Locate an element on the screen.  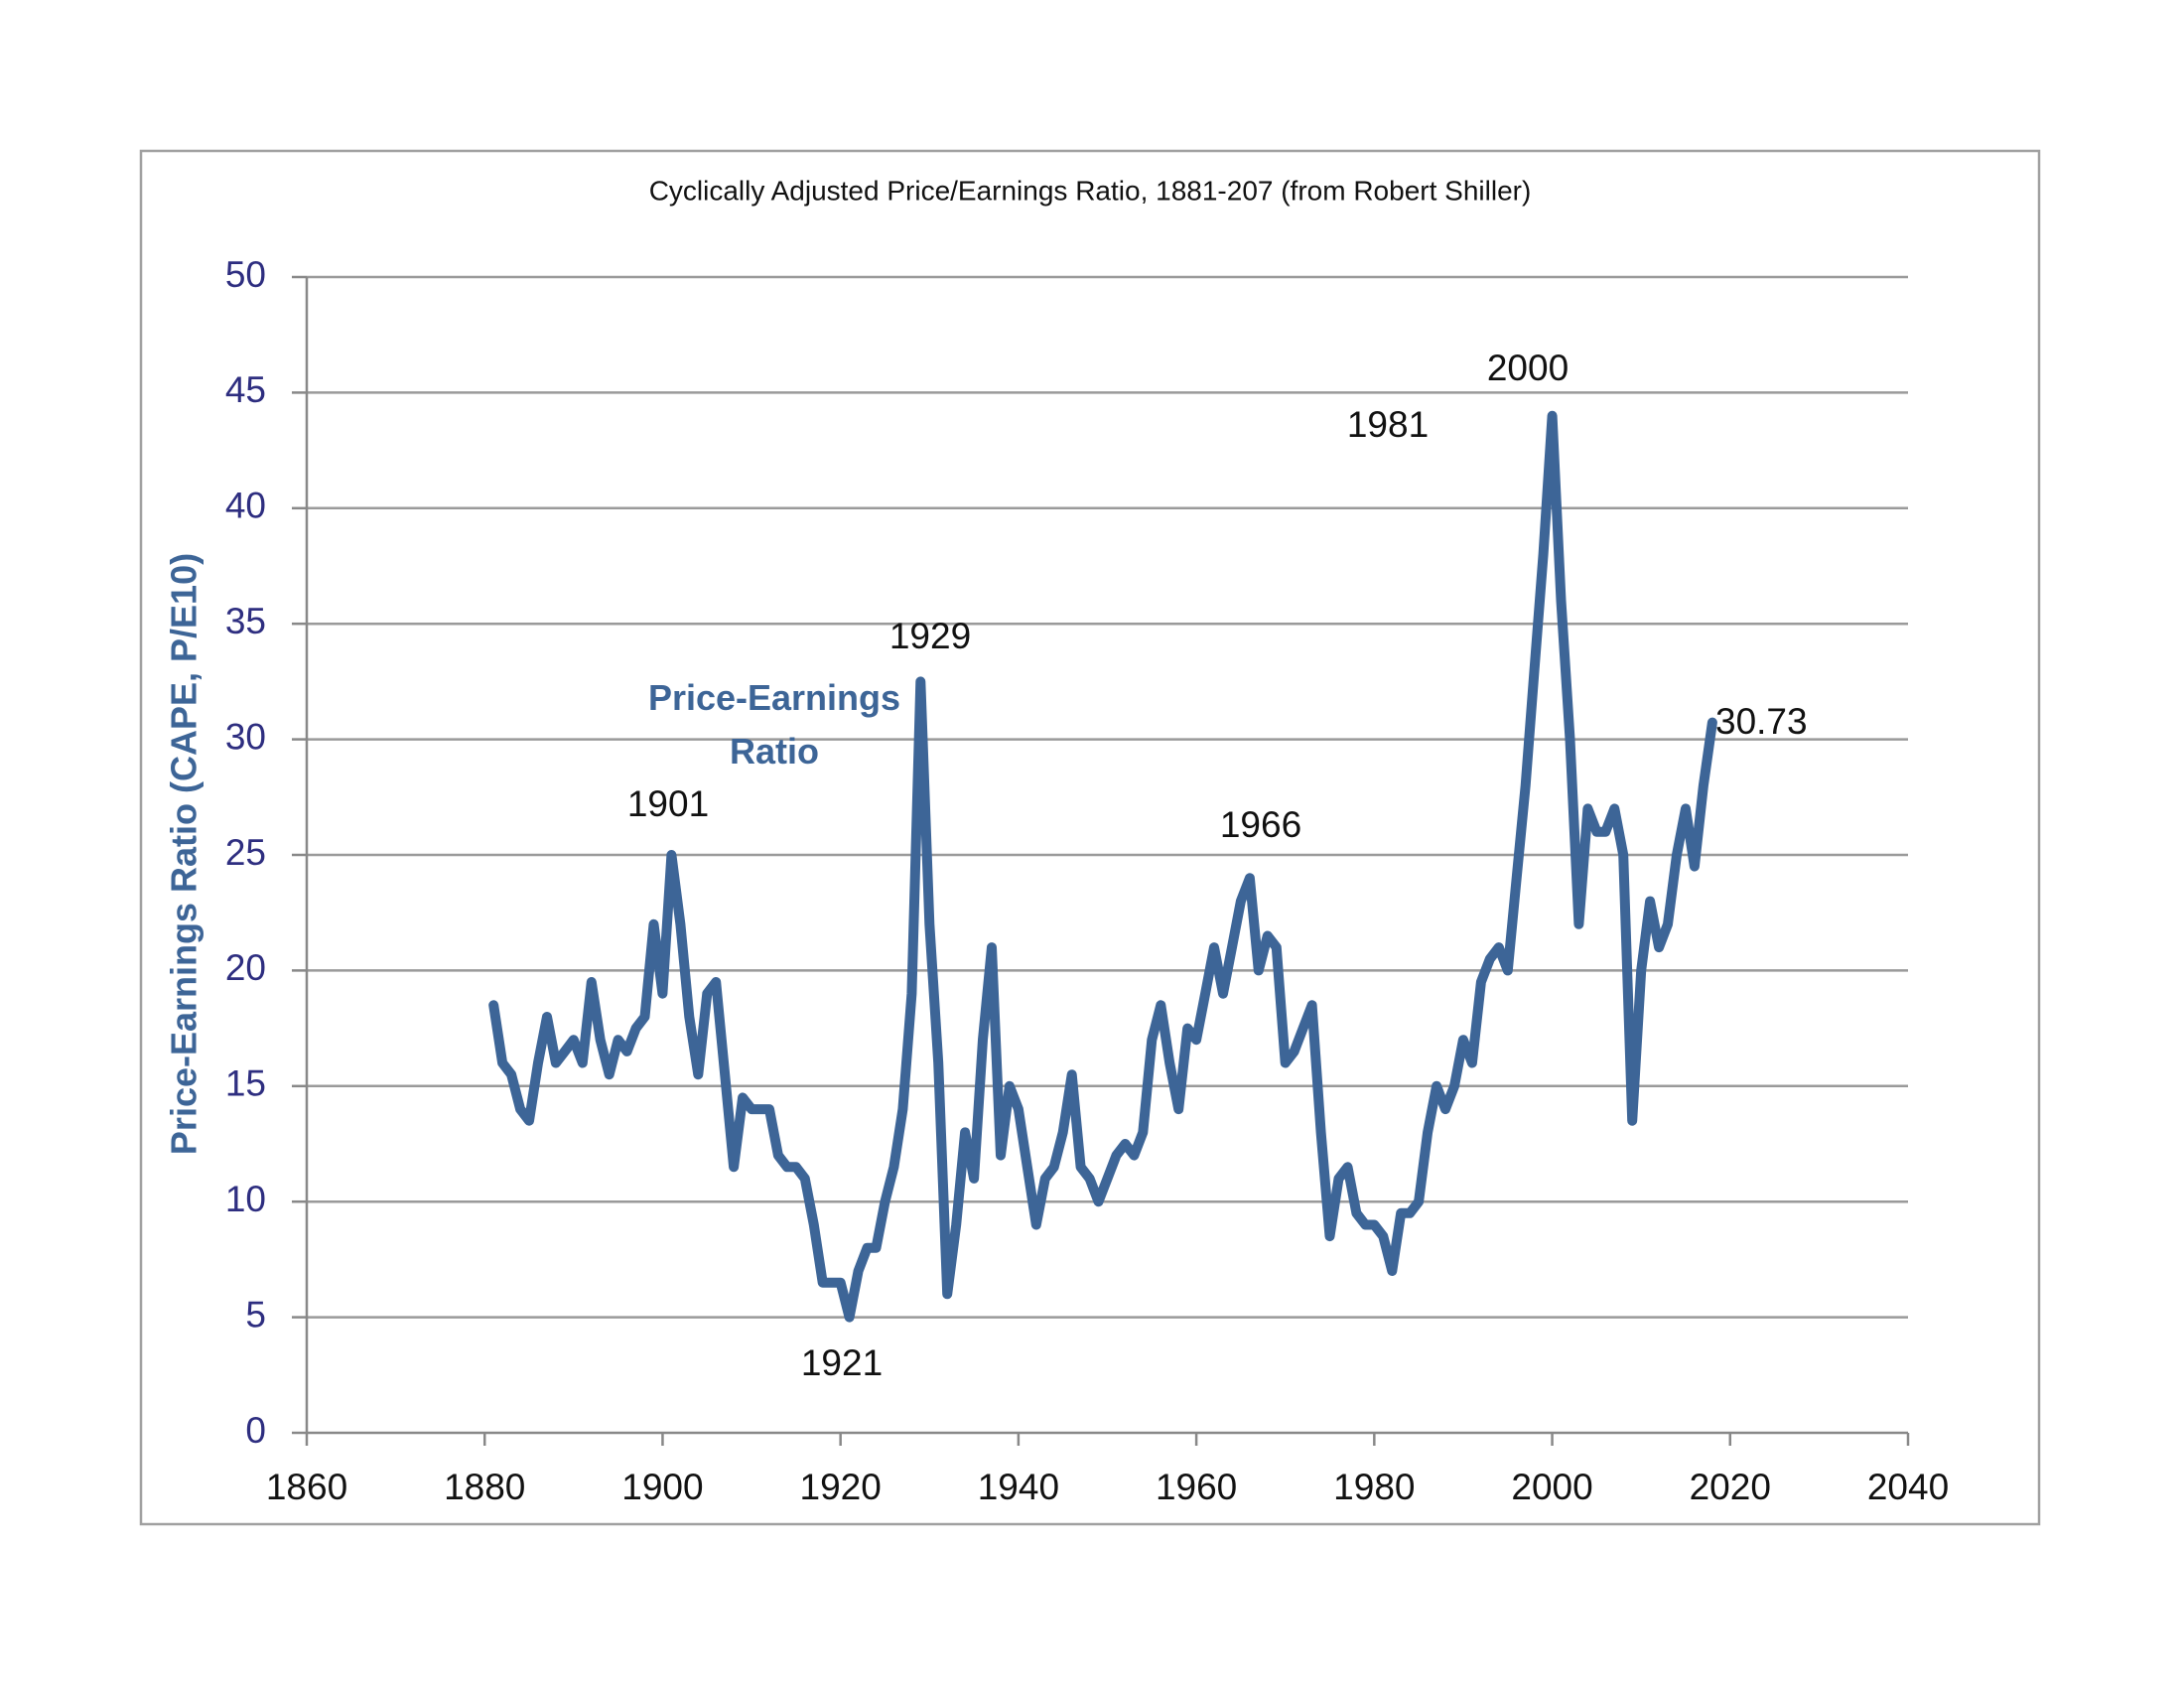
series-label: Price-Earnings Ratio is located at coordinates (774, 724).